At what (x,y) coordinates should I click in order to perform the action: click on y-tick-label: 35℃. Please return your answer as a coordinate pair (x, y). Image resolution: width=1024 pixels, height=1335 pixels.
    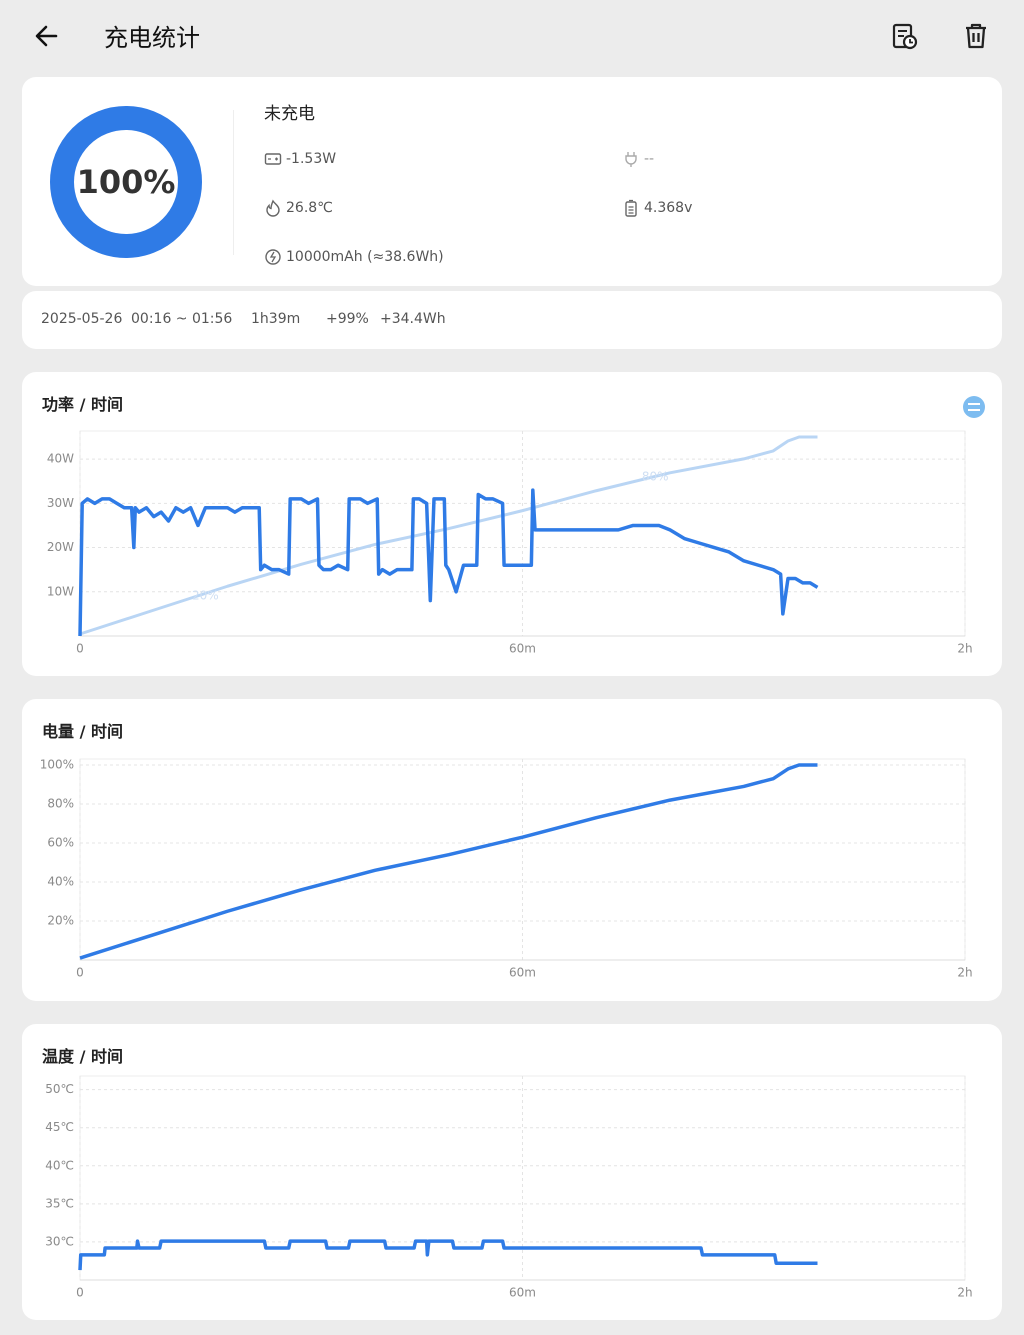
    Looking at the image, I should click on (59, 1203).